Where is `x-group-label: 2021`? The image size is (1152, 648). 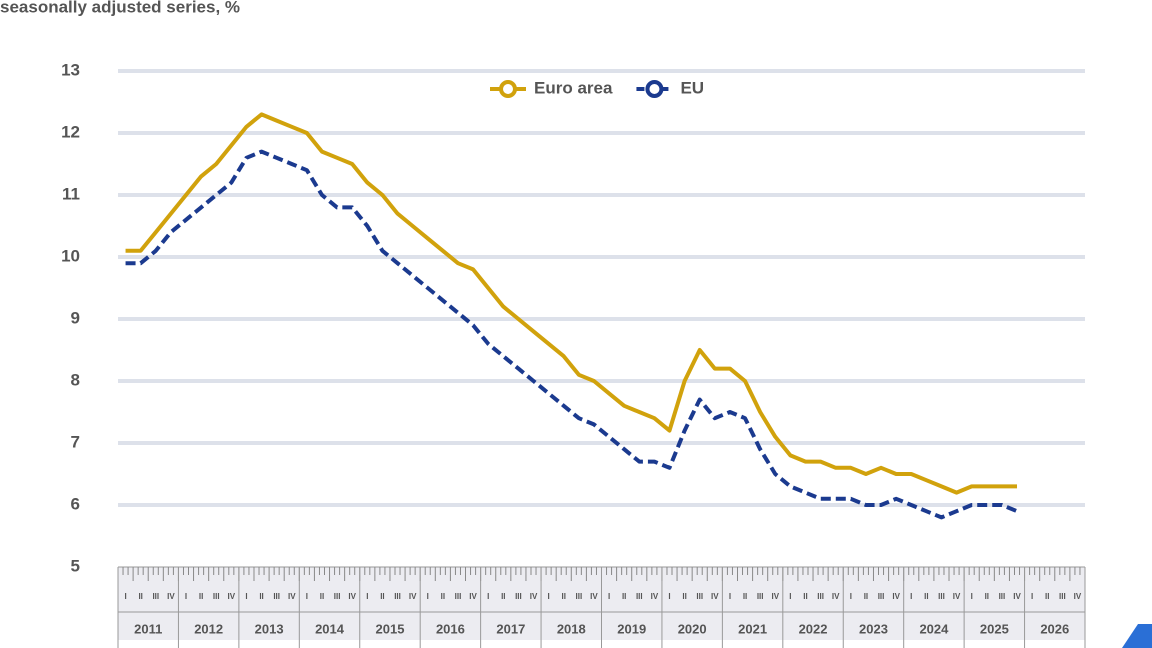
x-group-label: 2021 is located at coordinates (752, 628).